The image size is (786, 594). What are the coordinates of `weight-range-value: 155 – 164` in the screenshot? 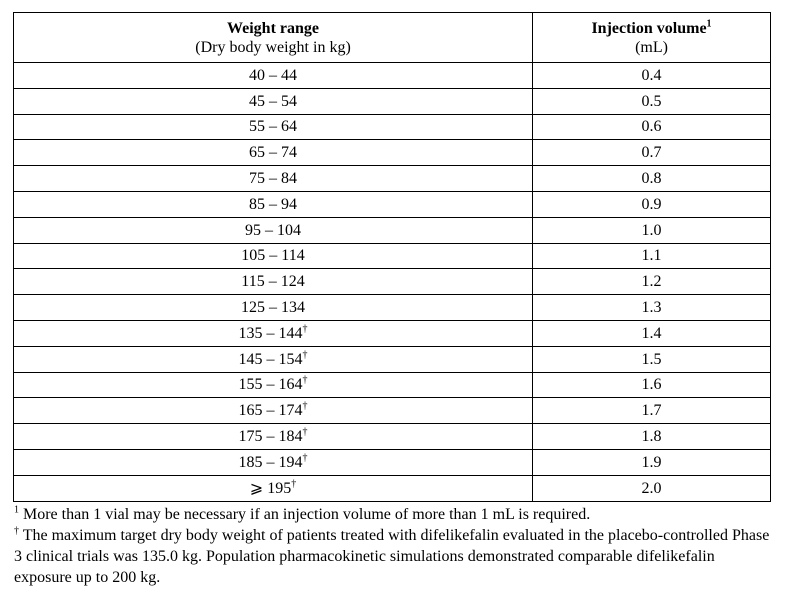 It's located at (270, 385).